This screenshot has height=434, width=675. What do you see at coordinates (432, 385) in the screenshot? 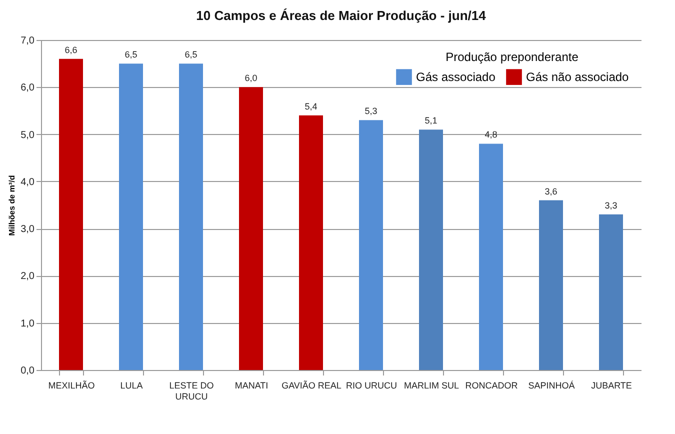
I see `x-tick-label: MARLIM SUL` at bounding box center [432, 385].